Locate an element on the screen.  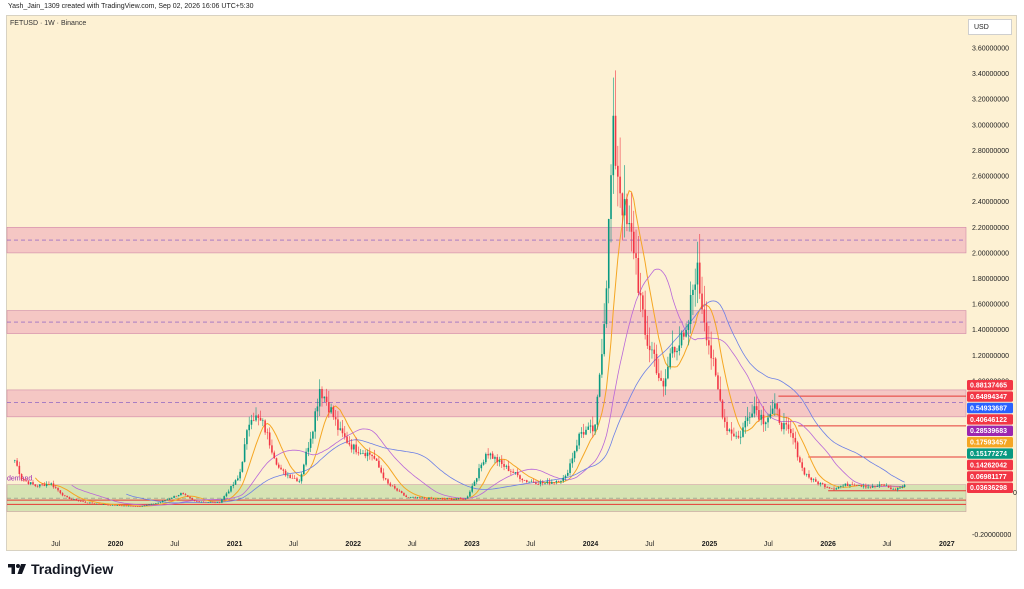
x-tick-label-4: Jul is located at coordinates (293, 544).